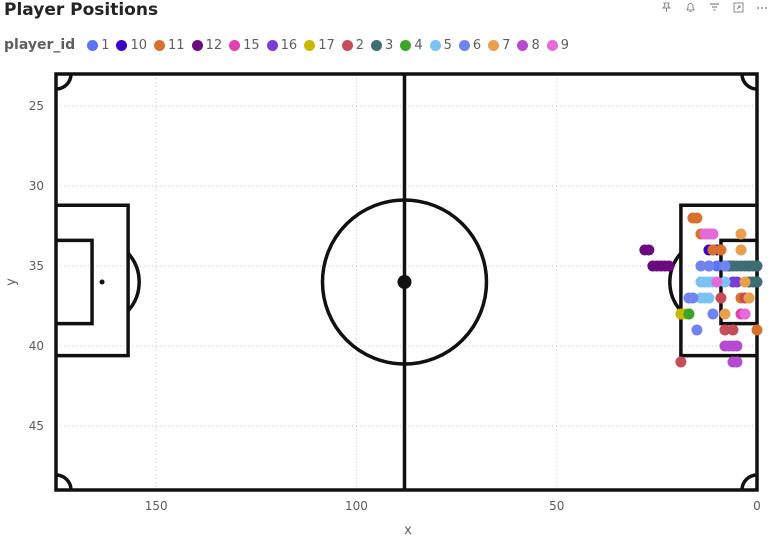  What do you see at coordinates (360, 45) in the screenshot?
I see `legend-label: 2` at bounding box center [360, 45].